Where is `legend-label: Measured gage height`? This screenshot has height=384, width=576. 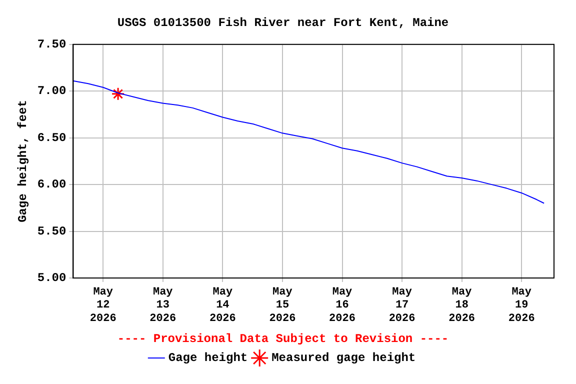
legend-label: Measured gage height is located at coordinates (344, 358).